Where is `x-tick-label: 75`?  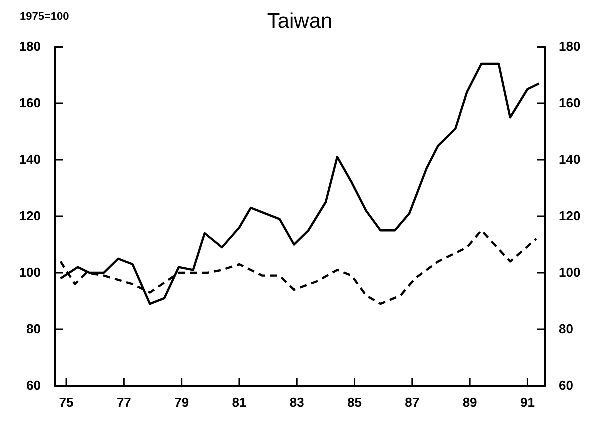 x-tick-label: 75 is located at coordinates (66, 402).